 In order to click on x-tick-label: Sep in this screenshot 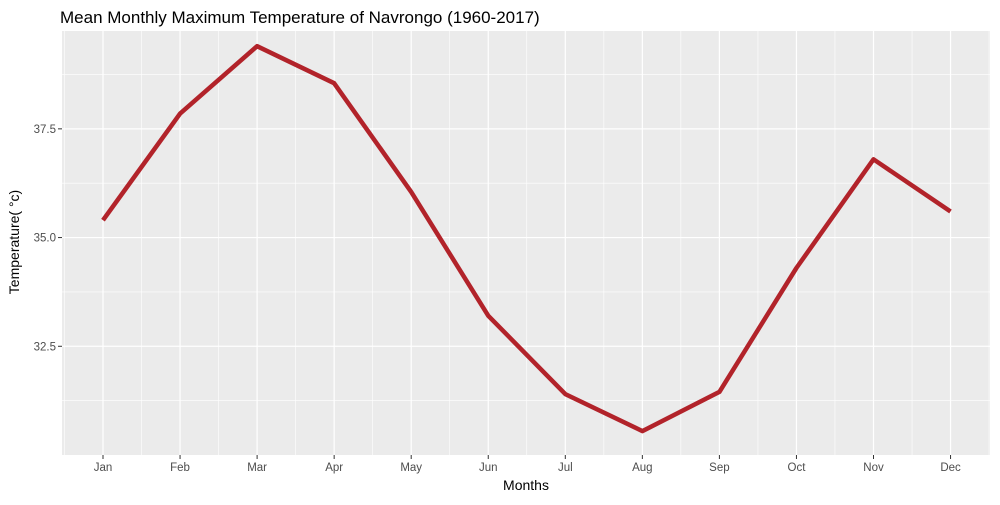, I will do `click(719, 468)`.